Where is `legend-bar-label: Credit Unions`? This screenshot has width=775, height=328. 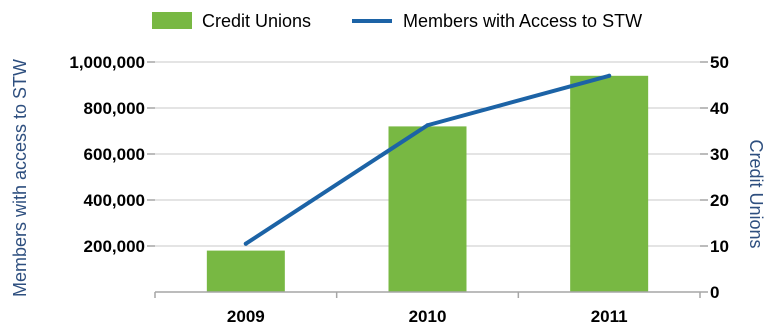
legend-bar-label: Credit Unions is located at coordinates (256, 21).